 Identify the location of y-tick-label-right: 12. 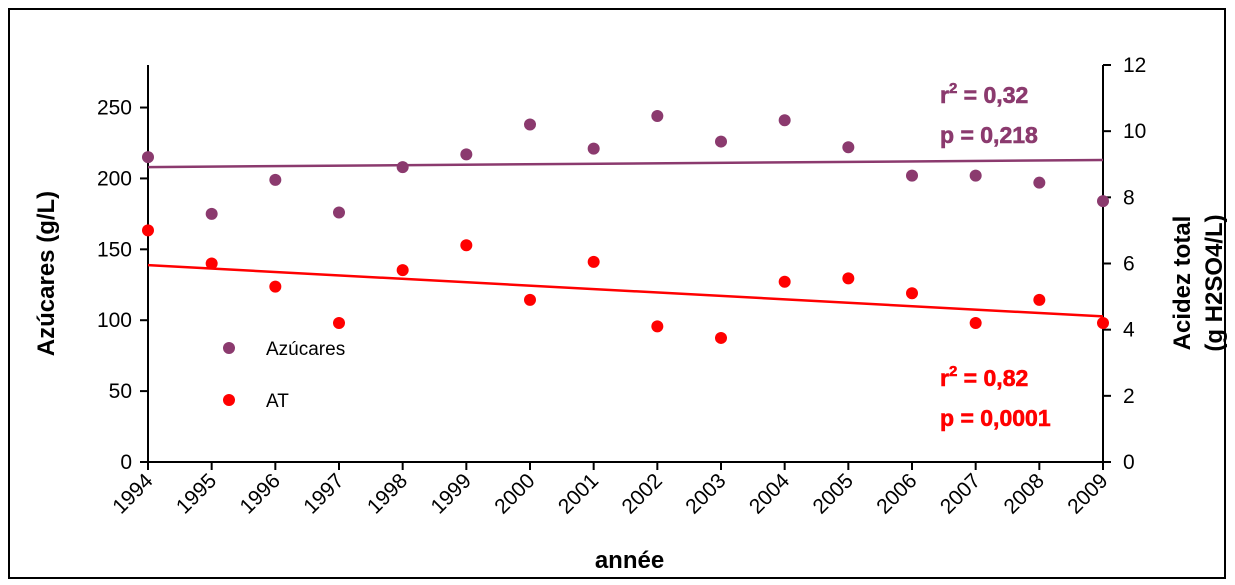
(1134, 65).